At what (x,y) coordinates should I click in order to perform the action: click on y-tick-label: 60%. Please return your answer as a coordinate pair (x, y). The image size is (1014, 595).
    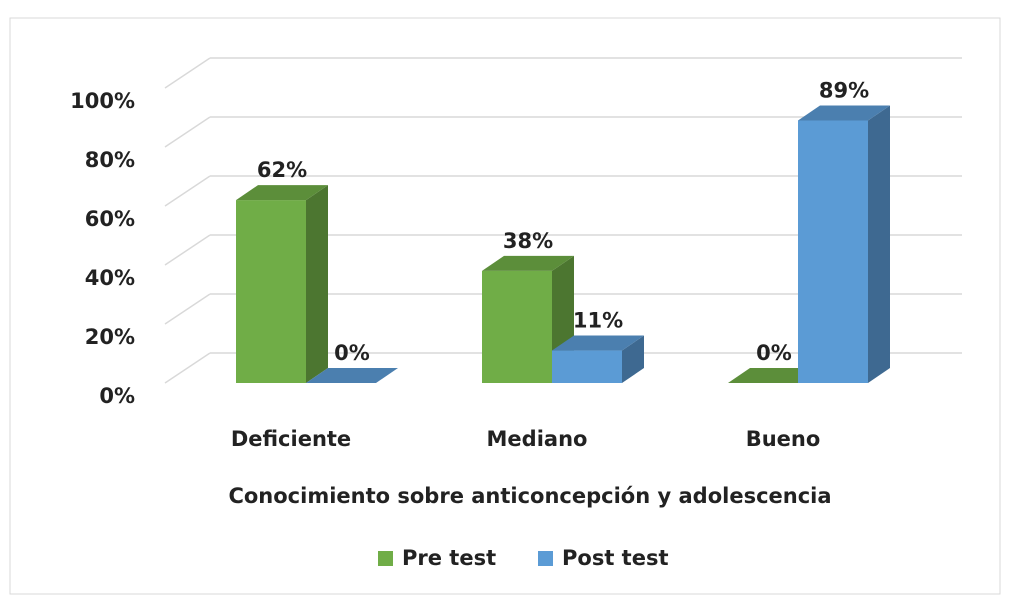
    Looking at the image, I should click on (110, 219).